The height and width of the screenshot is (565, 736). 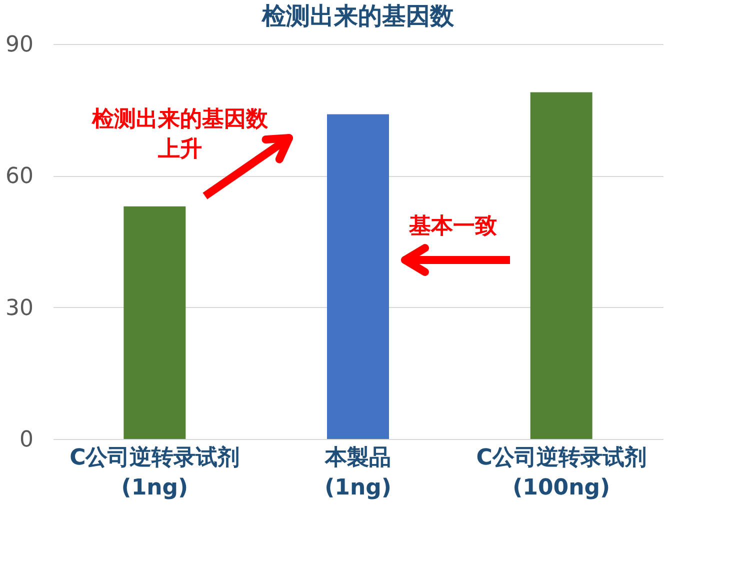 What do you see at coordinates (180, 149) in the screenshot?
I see `text: 上升` at bounding box center [180, 149].